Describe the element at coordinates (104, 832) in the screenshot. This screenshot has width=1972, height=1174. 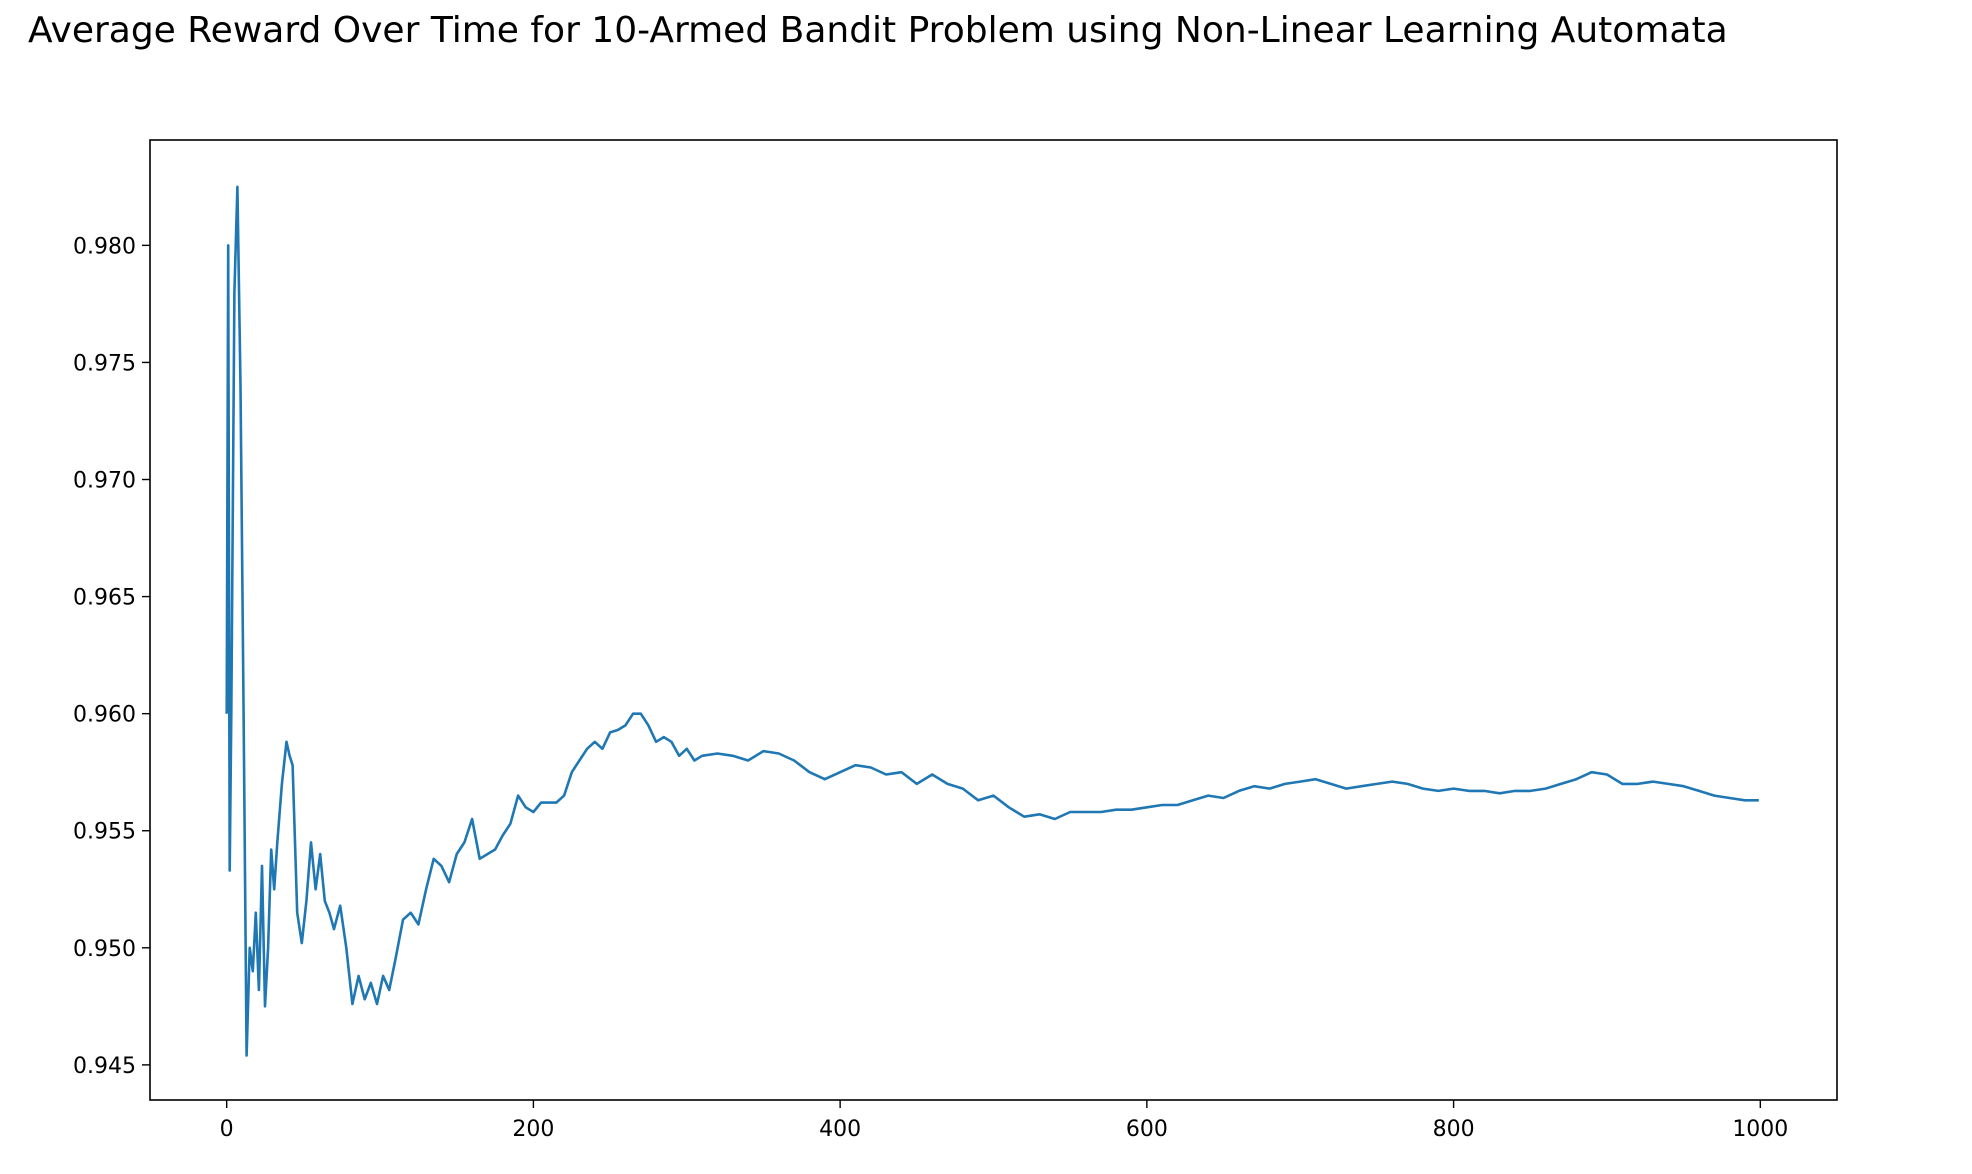
I see `y-tick-label: 0.955` at that location.